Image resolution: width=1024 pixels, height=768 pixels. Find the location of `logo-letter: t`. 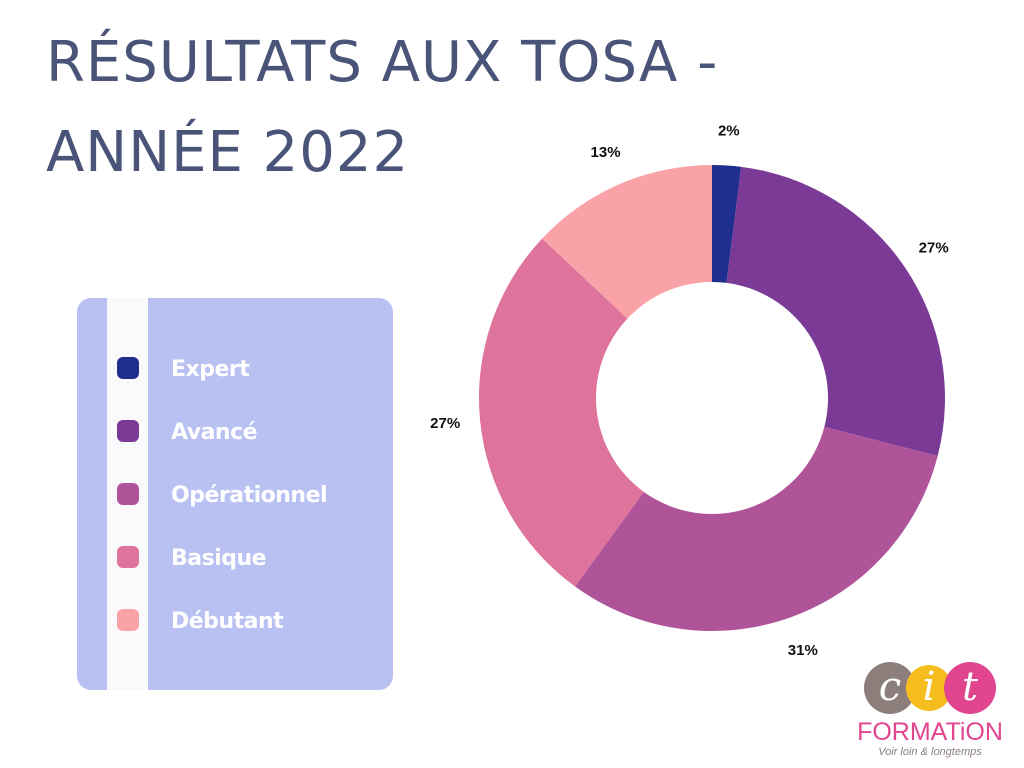

logo-letter: t is located at coordinates (970, 687).